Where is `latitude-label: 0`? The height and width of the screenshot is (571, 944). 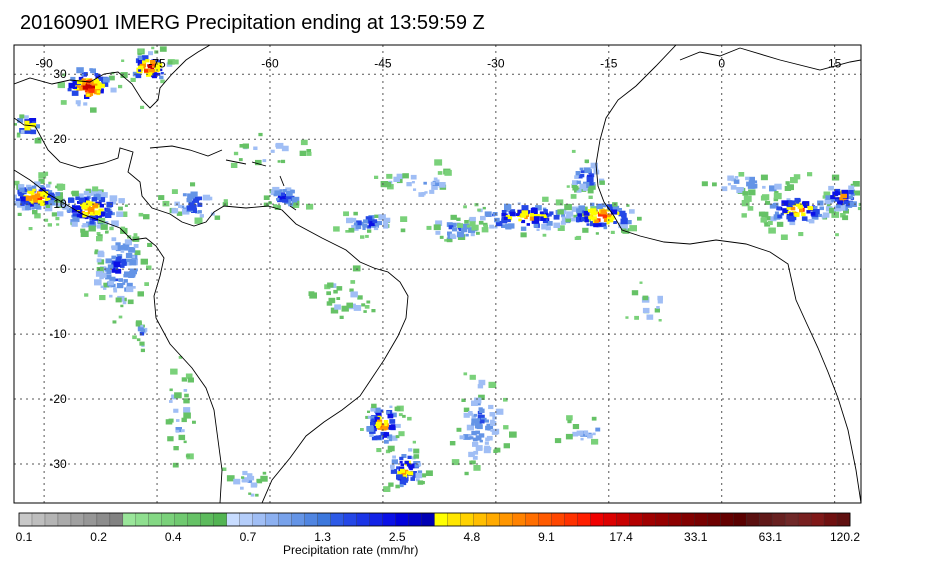 latitude-label: 0 is located at coordinates (63, 269).